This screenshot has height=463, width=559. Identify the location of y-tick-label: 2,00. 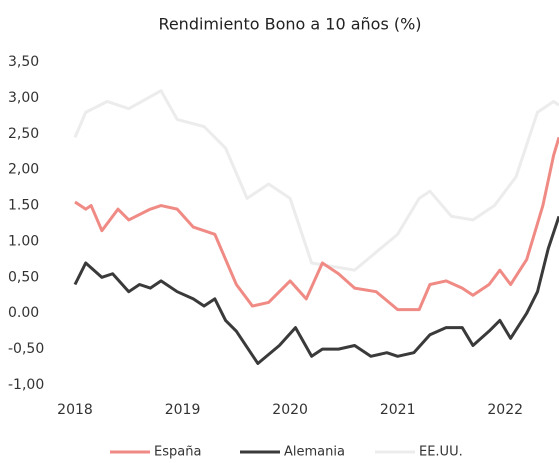
(23, 170).